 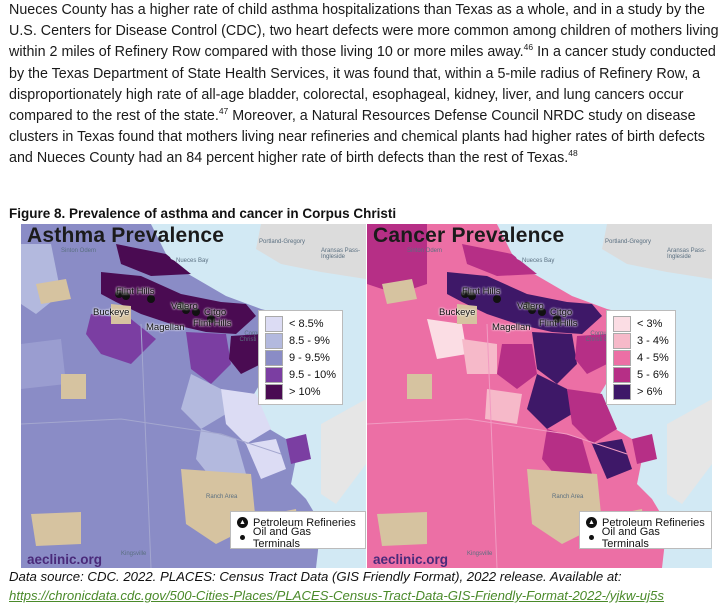 I want to click on legend-row: 9 - 9.5%, so click(x=300, y=357).